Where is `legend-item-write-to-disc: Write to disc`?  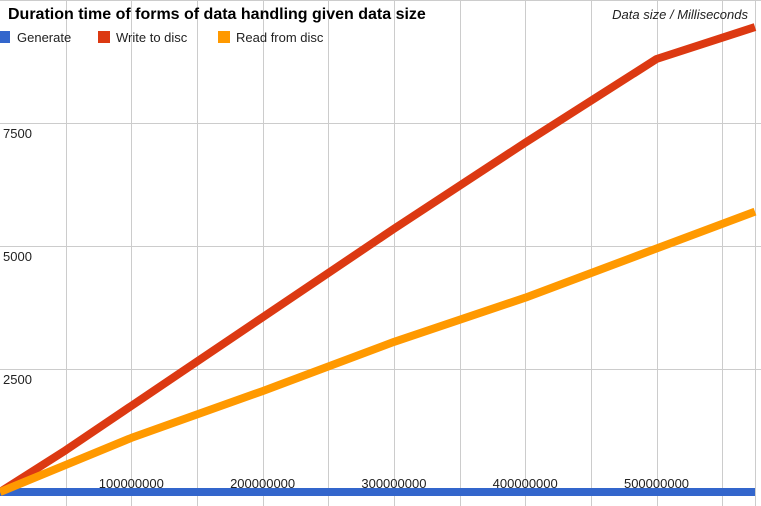 legend-item-write-to-disc: Write to disc is located at coordinates (143, 37).